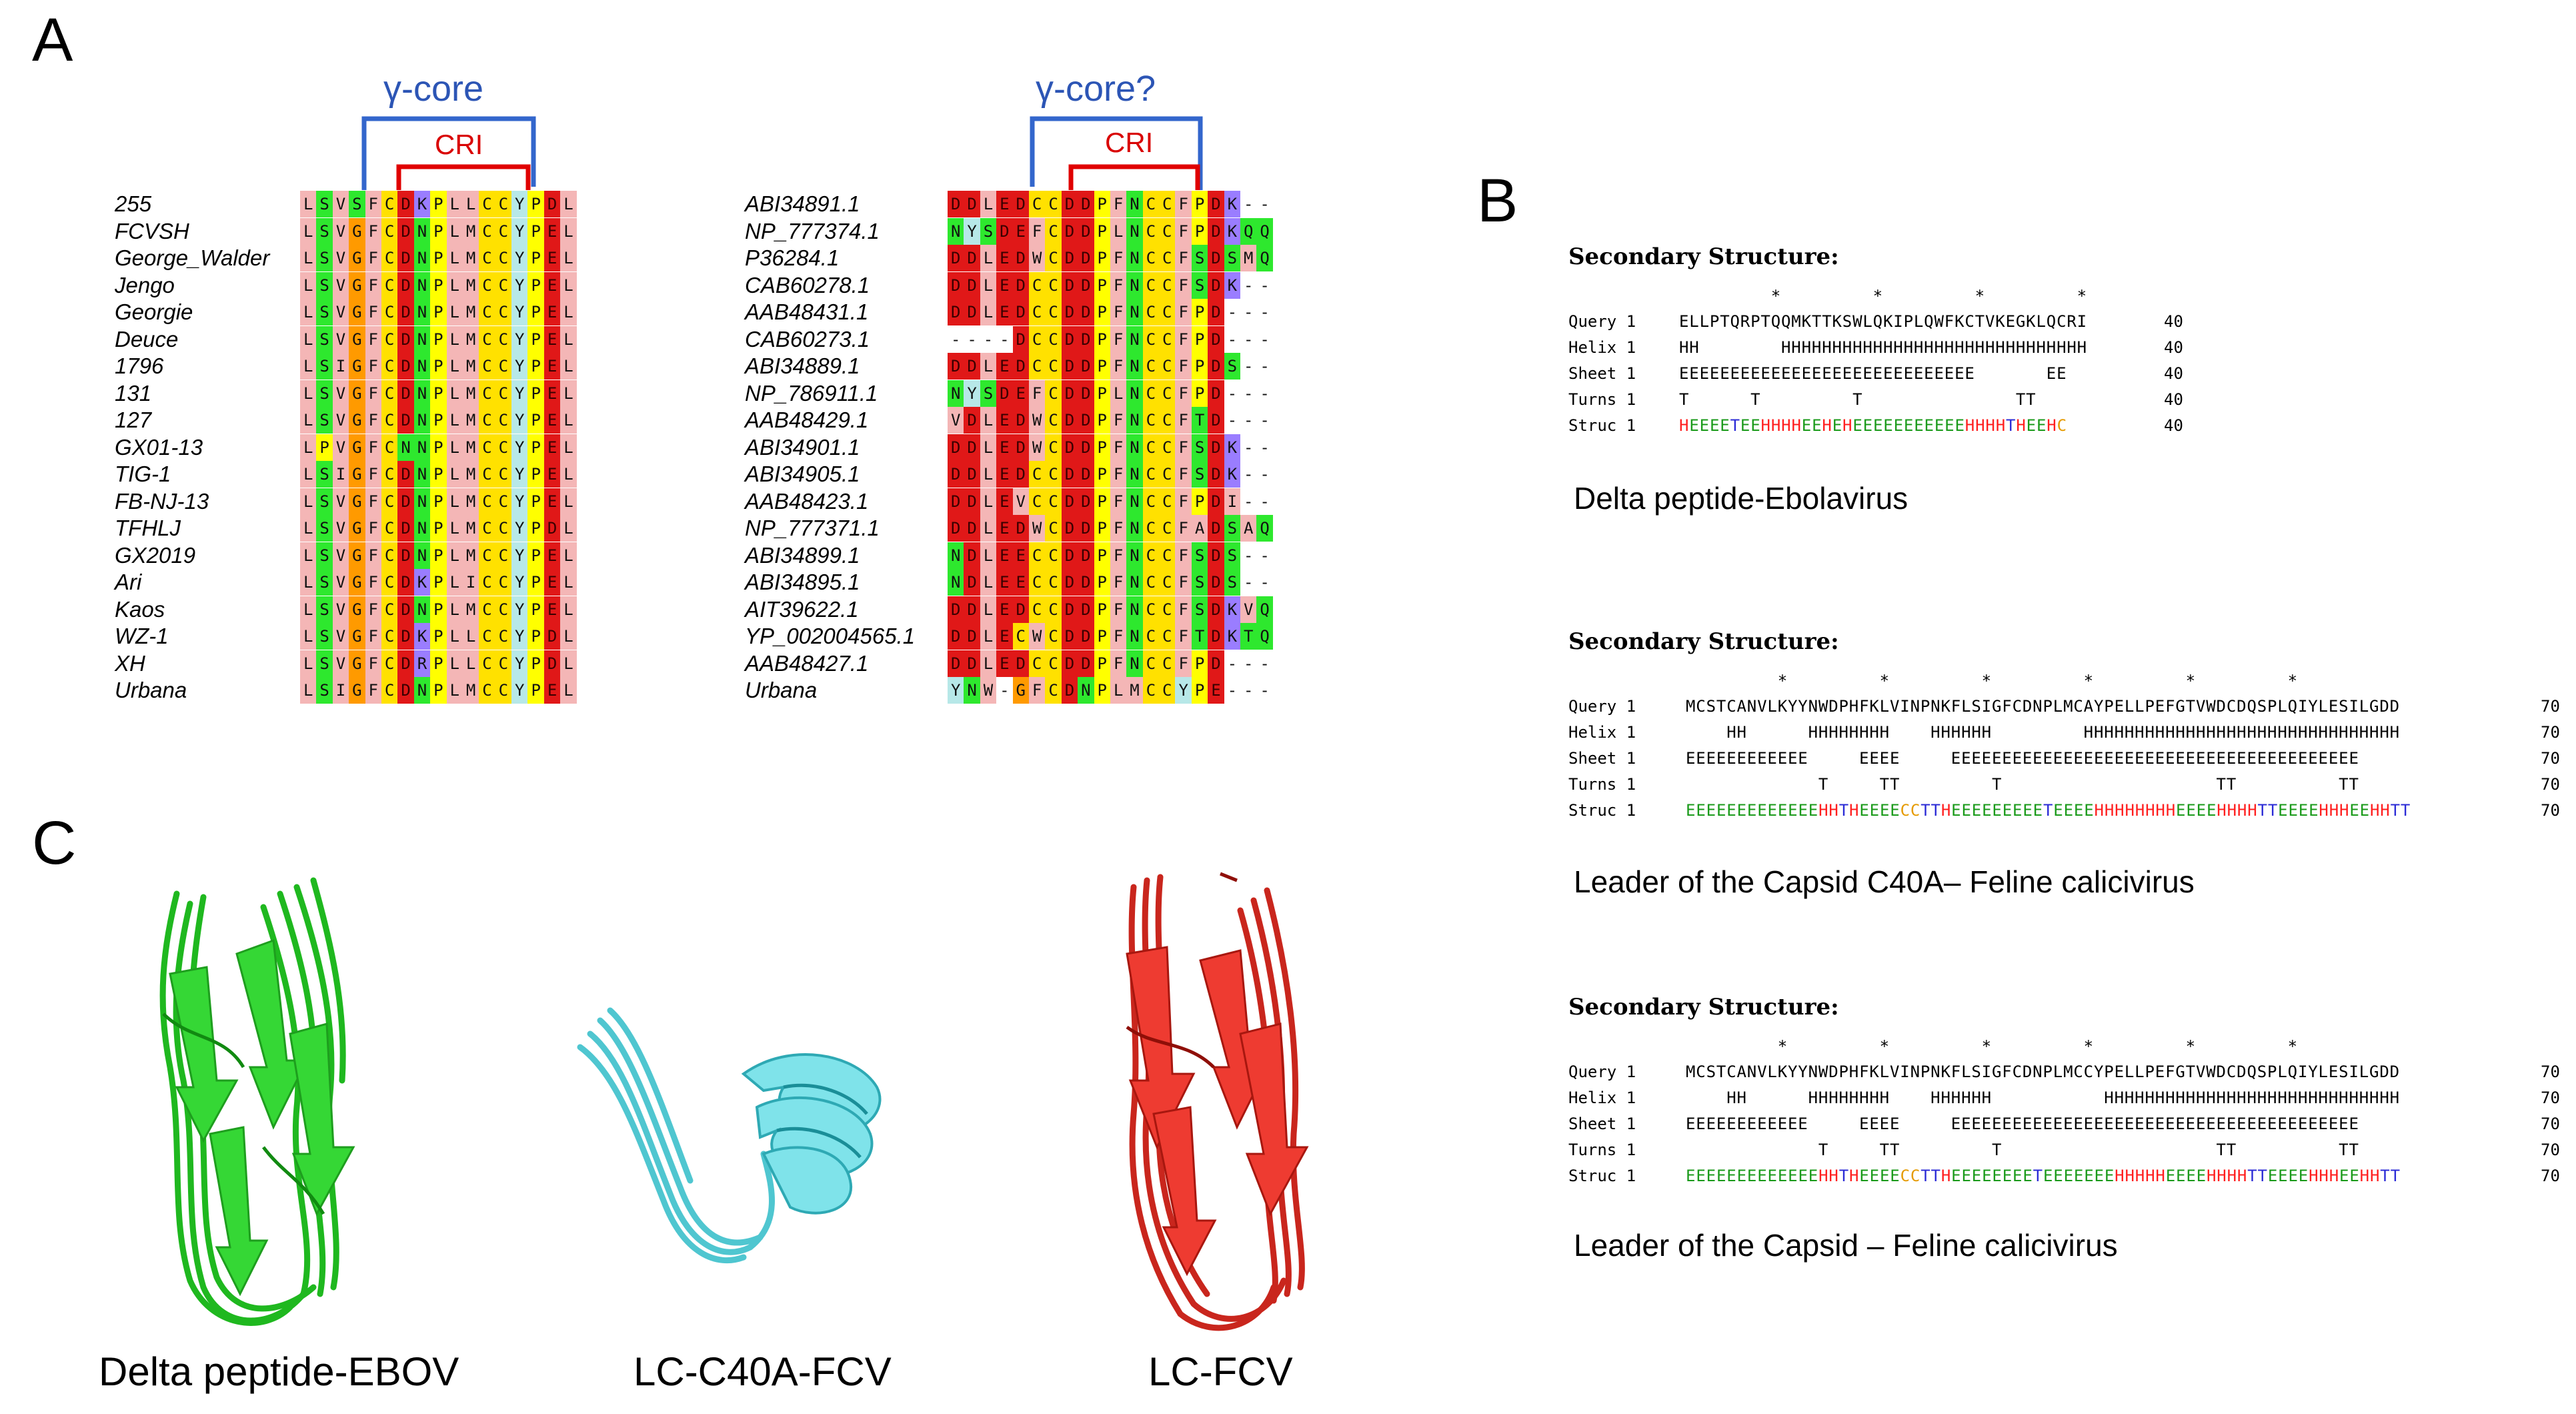 This screenshot has height=1414, width=2576. I want to click on residue-cell: K, so click(422, 636).